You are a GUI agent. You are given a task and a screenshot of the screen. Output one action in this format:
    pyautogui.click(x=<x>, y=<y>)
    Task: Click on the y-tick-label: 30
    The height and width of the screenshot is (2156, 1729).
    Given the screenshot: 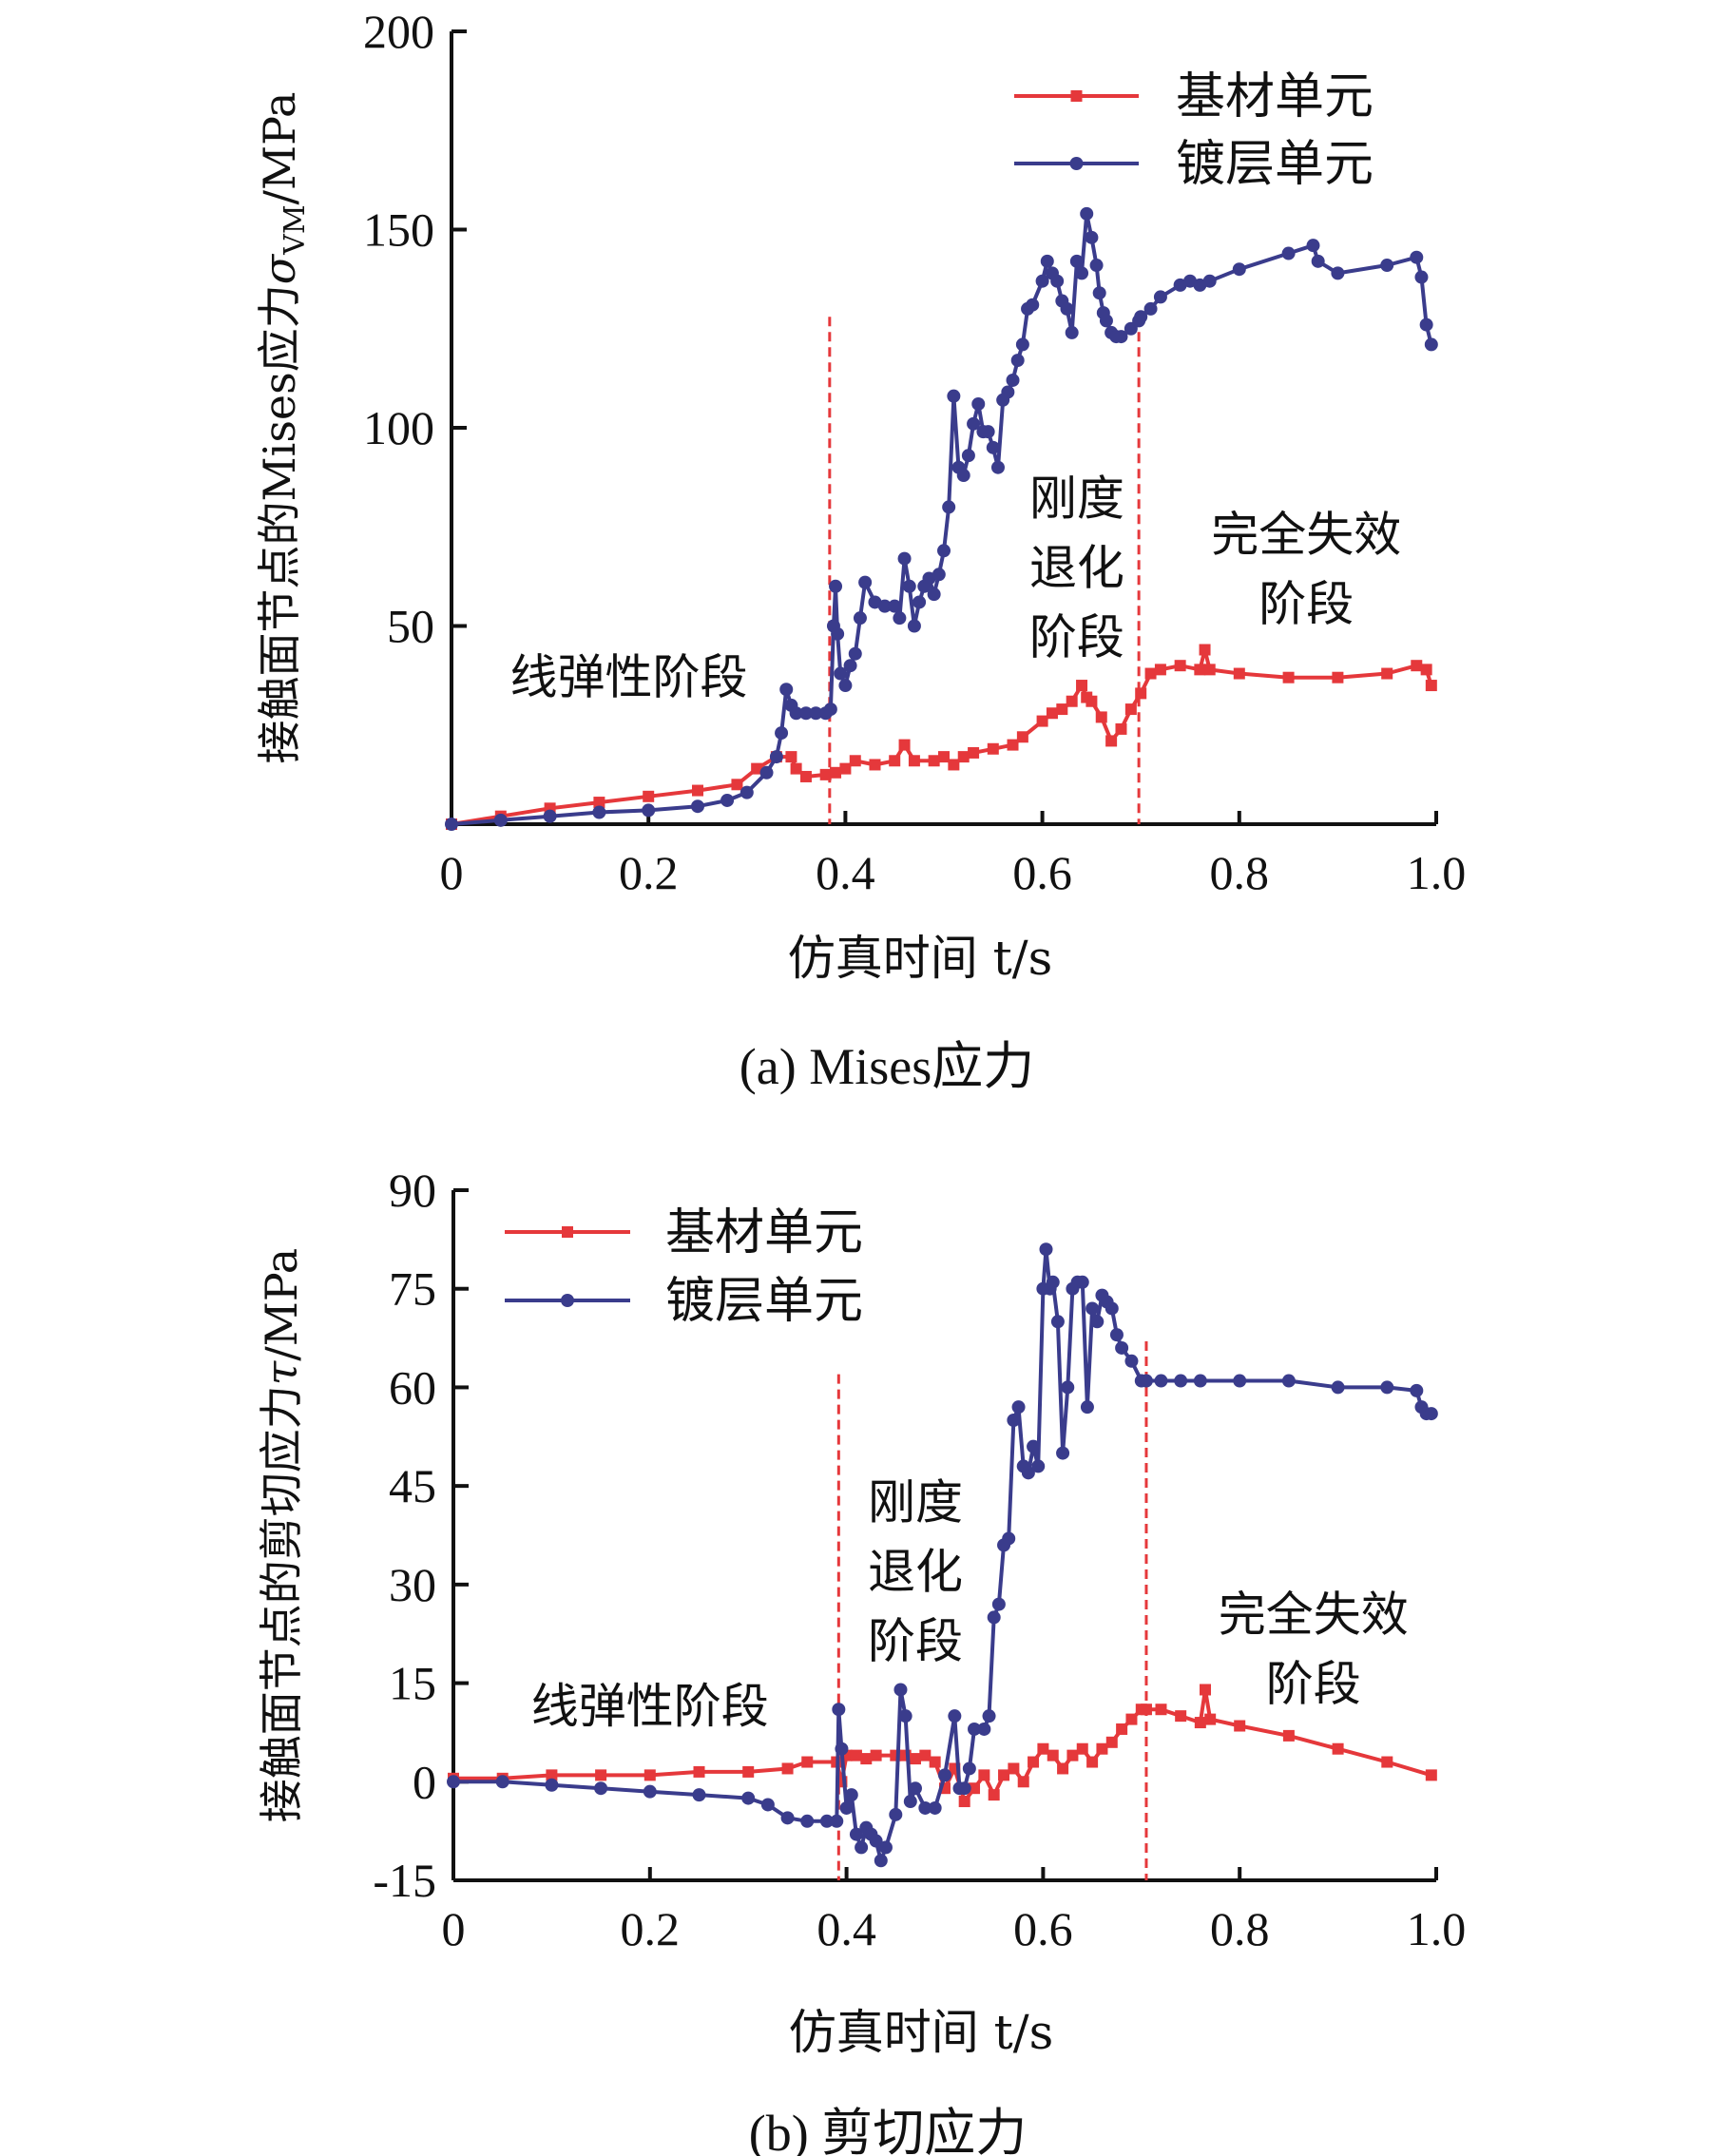 What is the action you would take?
    pyautogui.click(x=412, y=1584)
    